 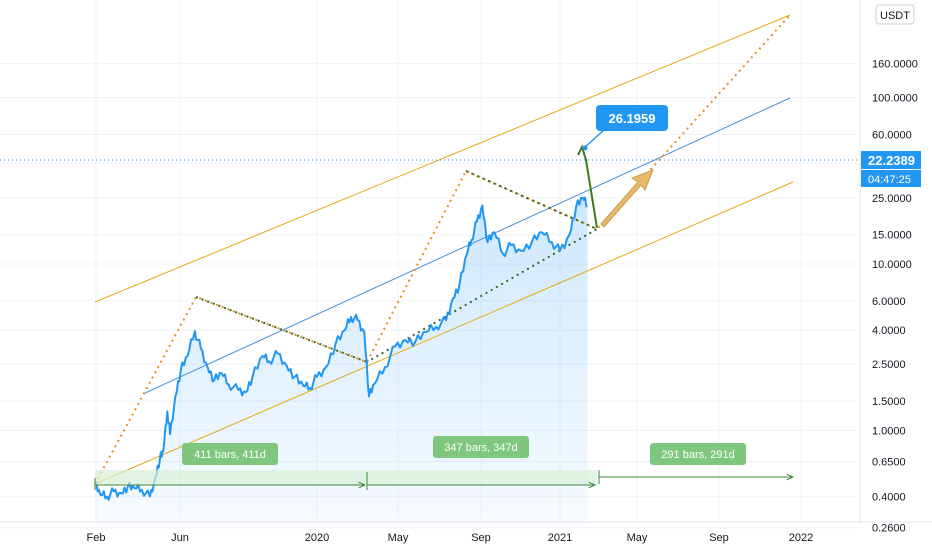 What do you see at coordinates (637, 538) in the screenshot?
I see `x-tick-label-6: May` at bounding box center [637, 538].